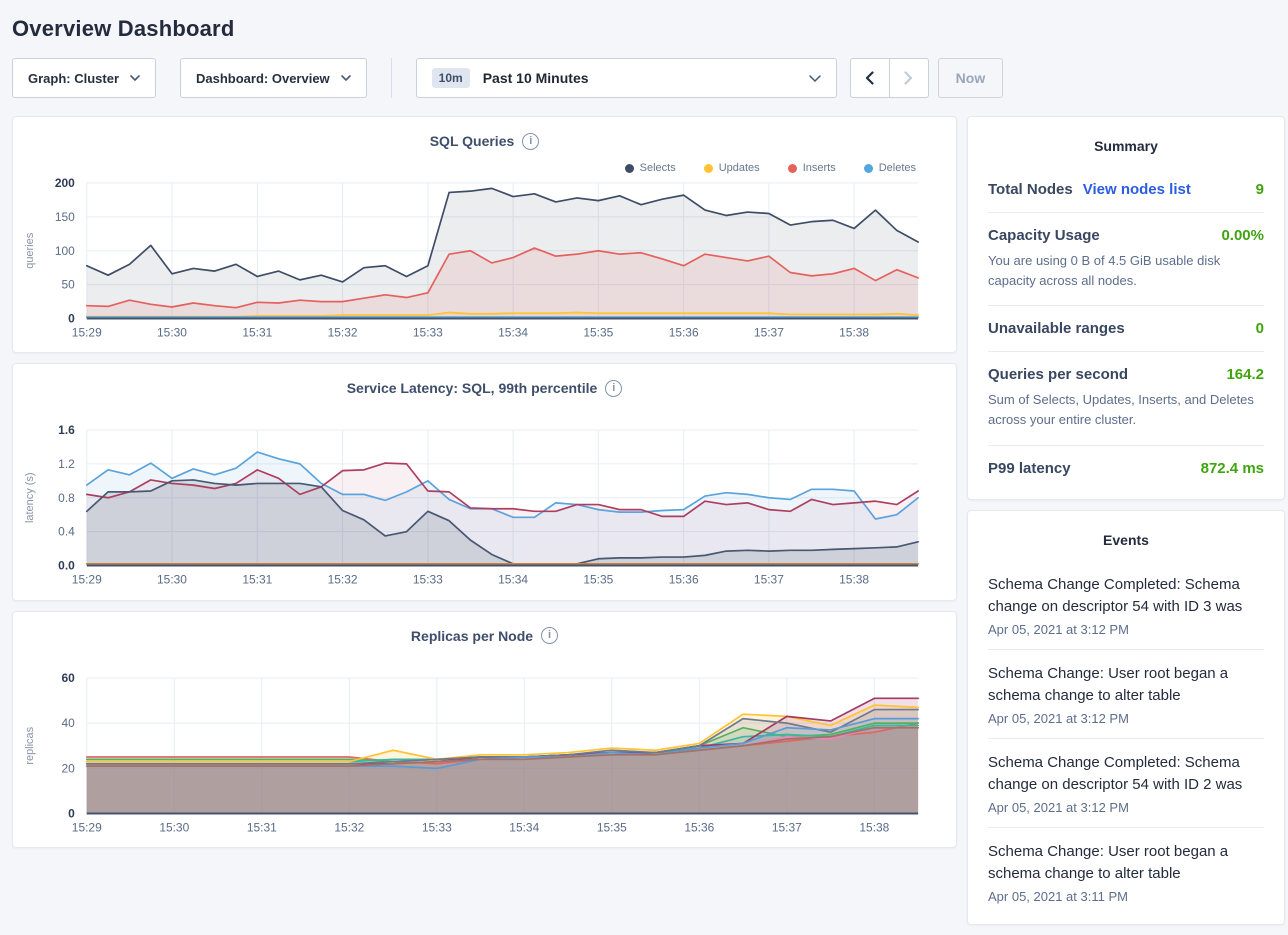  What do you see at coordinates (30, 745) in the screenshot?
I see `svg-text: replicas` at bounding box center [30, 745].